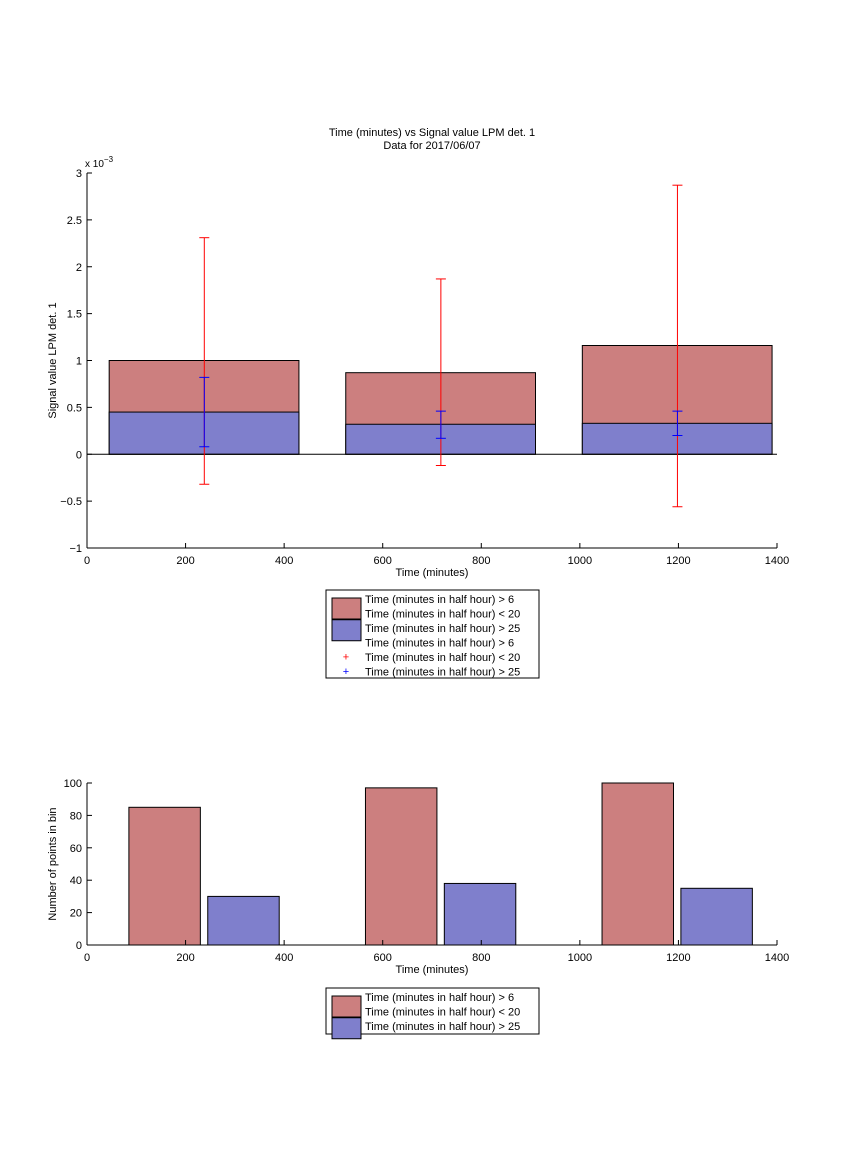 The image size is (864, 1157). Describe the element at coordinates (79, 362) in the screenshot. I see `y-tick-label: 1` at that location.